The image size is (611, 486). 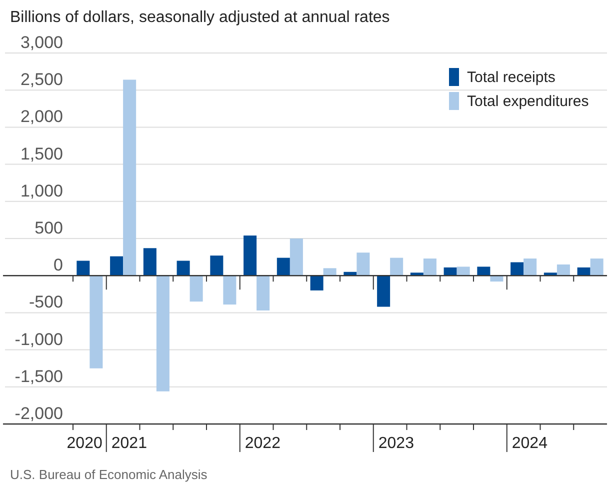 I want to click on y-tick-label: 0, so click(x=58, y=265).